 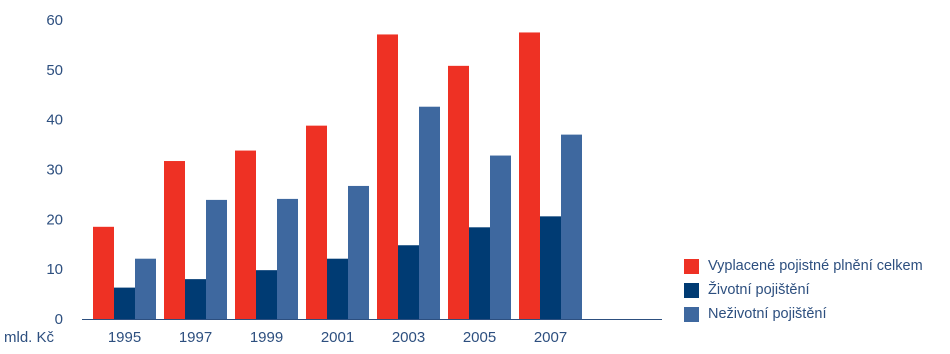 I want to click on y-axis-ticks: 0 10 20 30 40 50 60, so click(x=54, y=170).